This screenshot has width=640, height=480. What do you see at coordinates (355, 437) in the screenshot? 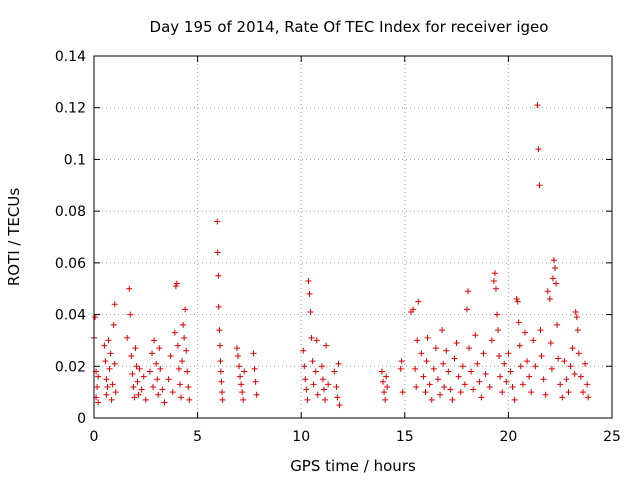
I see `x-tick-labels: 0 5 10 15 20 25` at bounding box center [355, 437].